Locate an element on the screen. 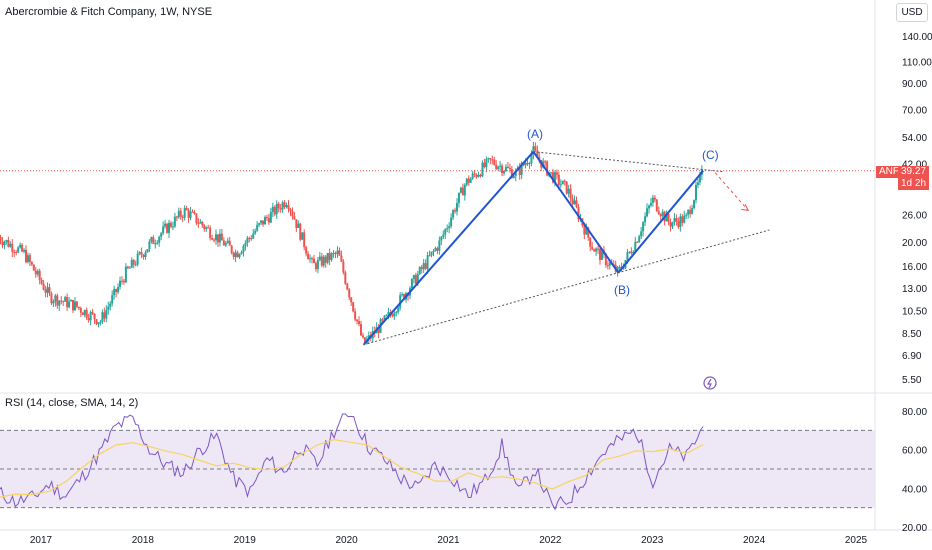  rsi-title: RSI (14, close, SMA, 14, 2) is located at coordinates (72, 403).